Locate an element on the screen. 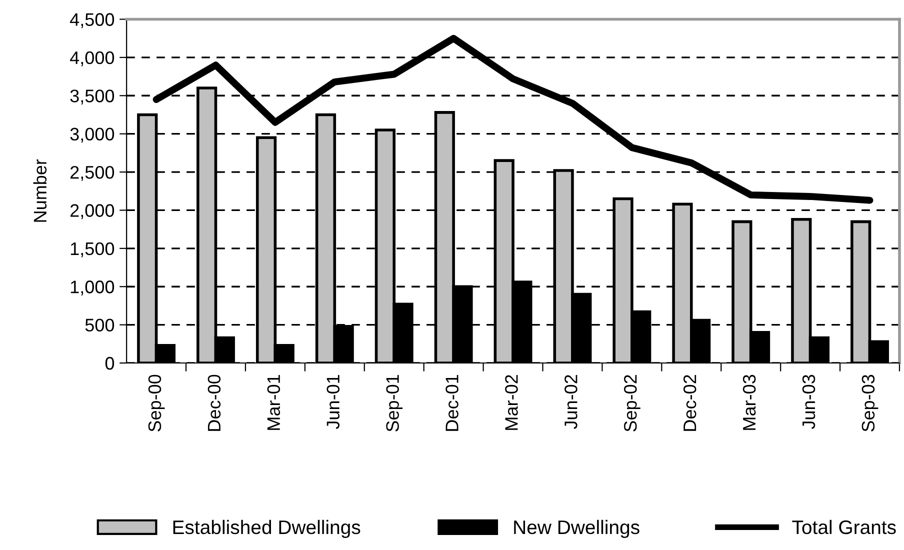 The image size is (904, 550). x-tick-label: Jun-01 is located at coordinates (333, 402).